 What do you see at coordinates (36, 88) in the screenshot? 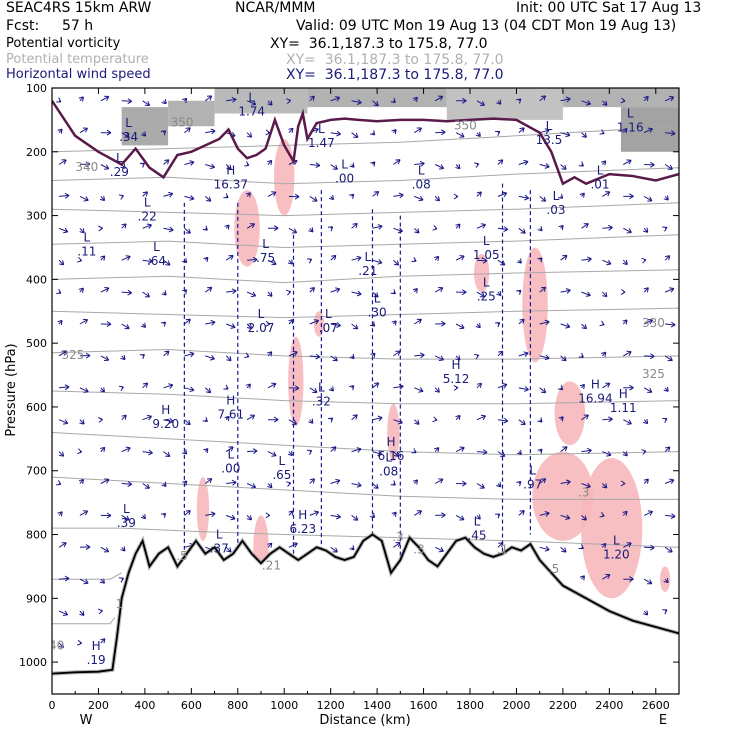
I see `y-tick-label: 100` at bounding box center [36, 88].